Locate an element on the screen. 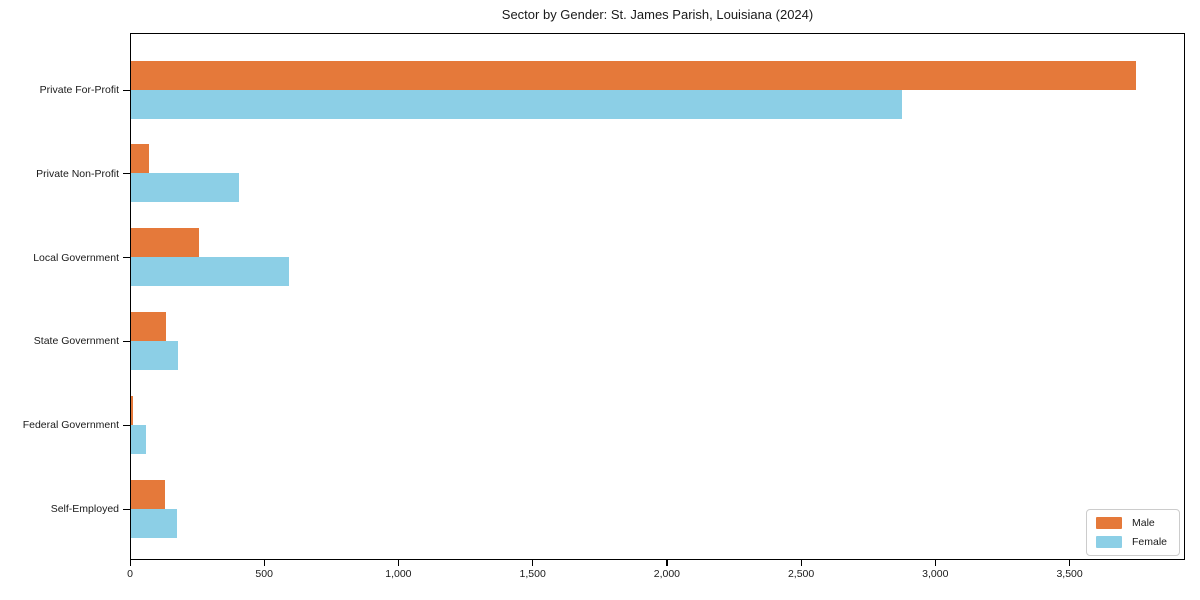  x-tick-label-1: 500 is located at coordinates (264, 574).